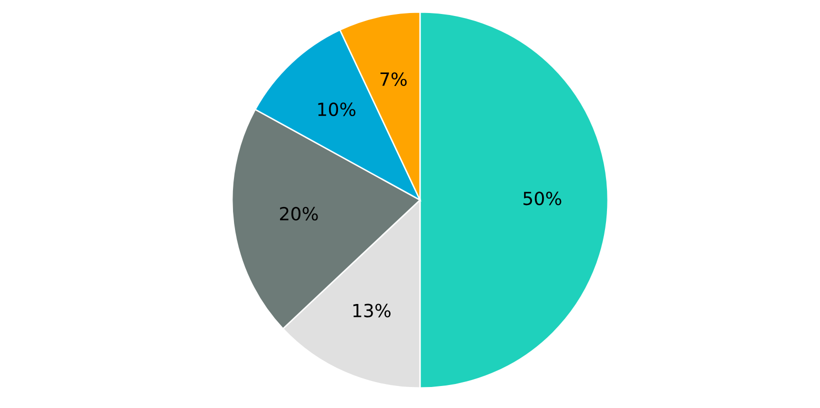 Image resolution: width=820 pixels, height=408 pixels. Describe the element at coordinates (299, 213) in the screenshot. I see `data-label: 20%` at that location.